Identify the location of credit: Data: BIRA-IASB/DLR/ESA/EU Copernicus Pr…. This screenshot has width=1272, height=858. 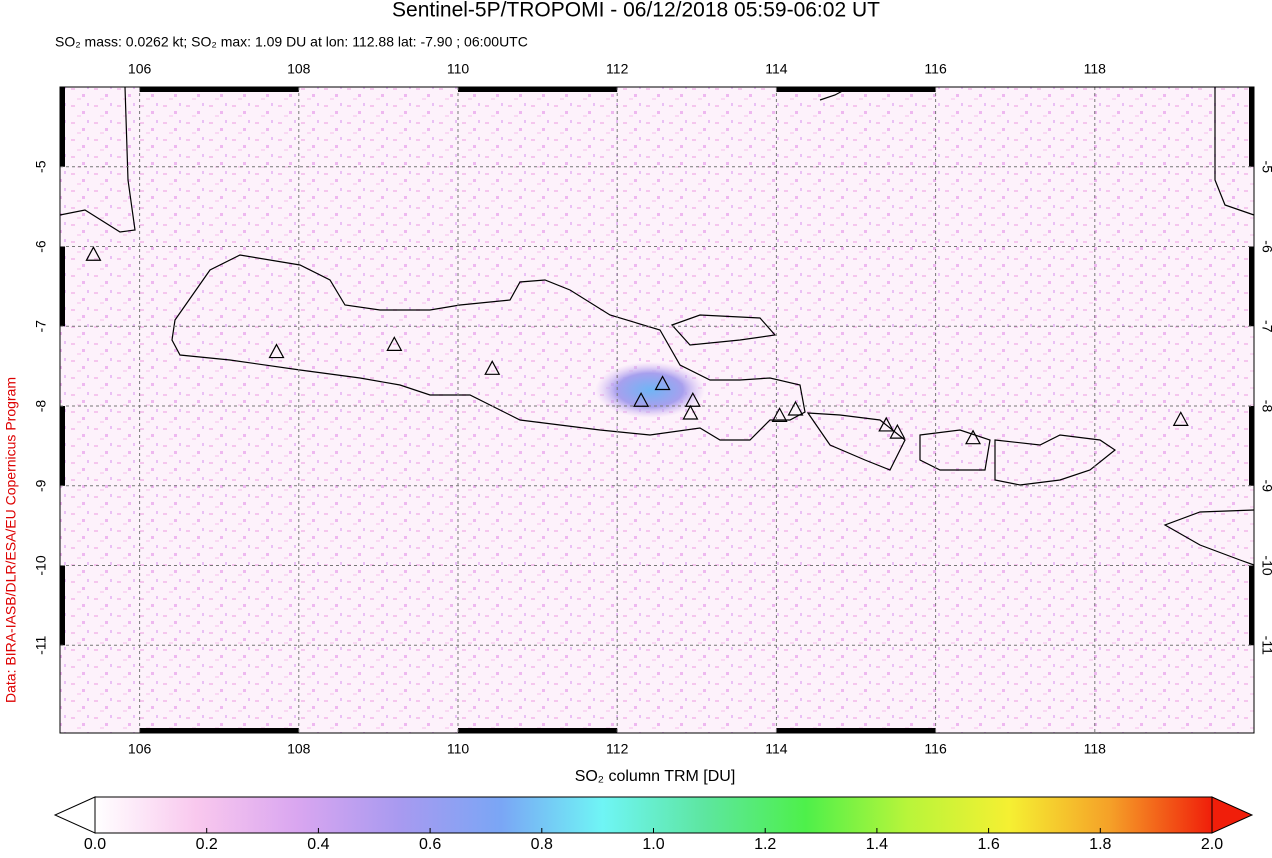
(11, 540).